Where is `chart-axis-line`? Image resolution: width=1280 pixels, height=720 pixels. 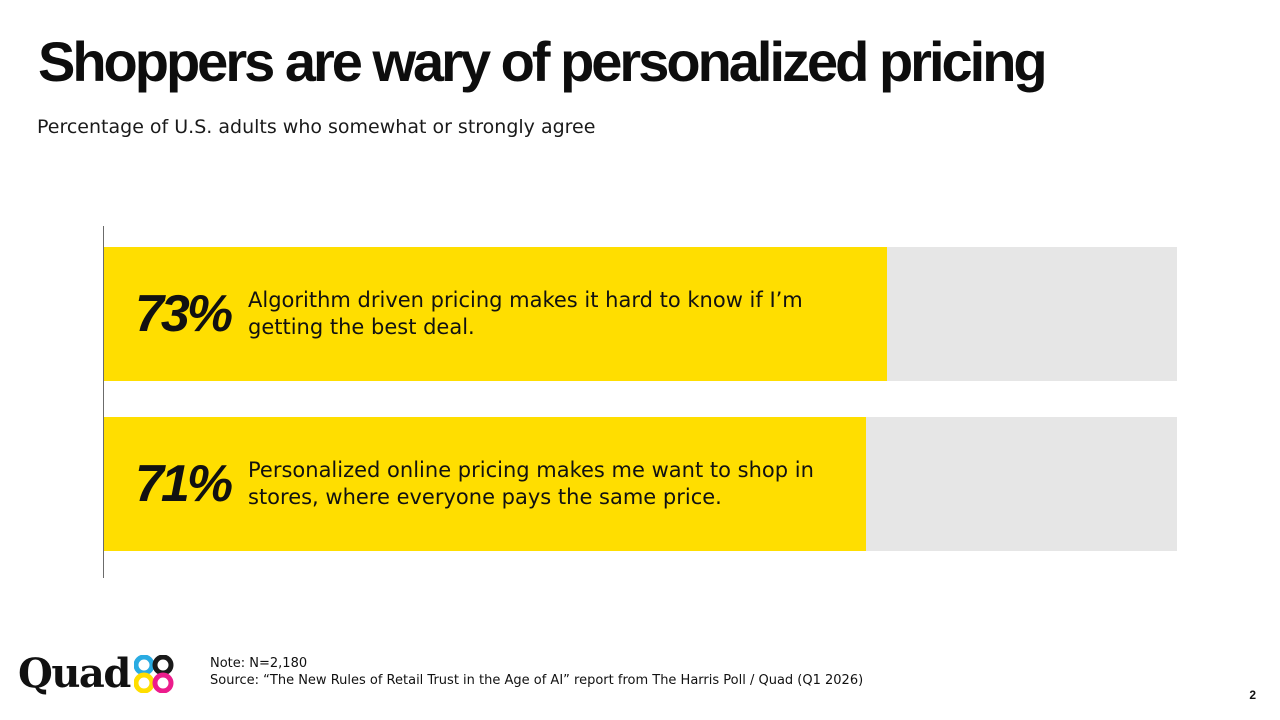
chart-axis-line is located at coordinates (103, 402).